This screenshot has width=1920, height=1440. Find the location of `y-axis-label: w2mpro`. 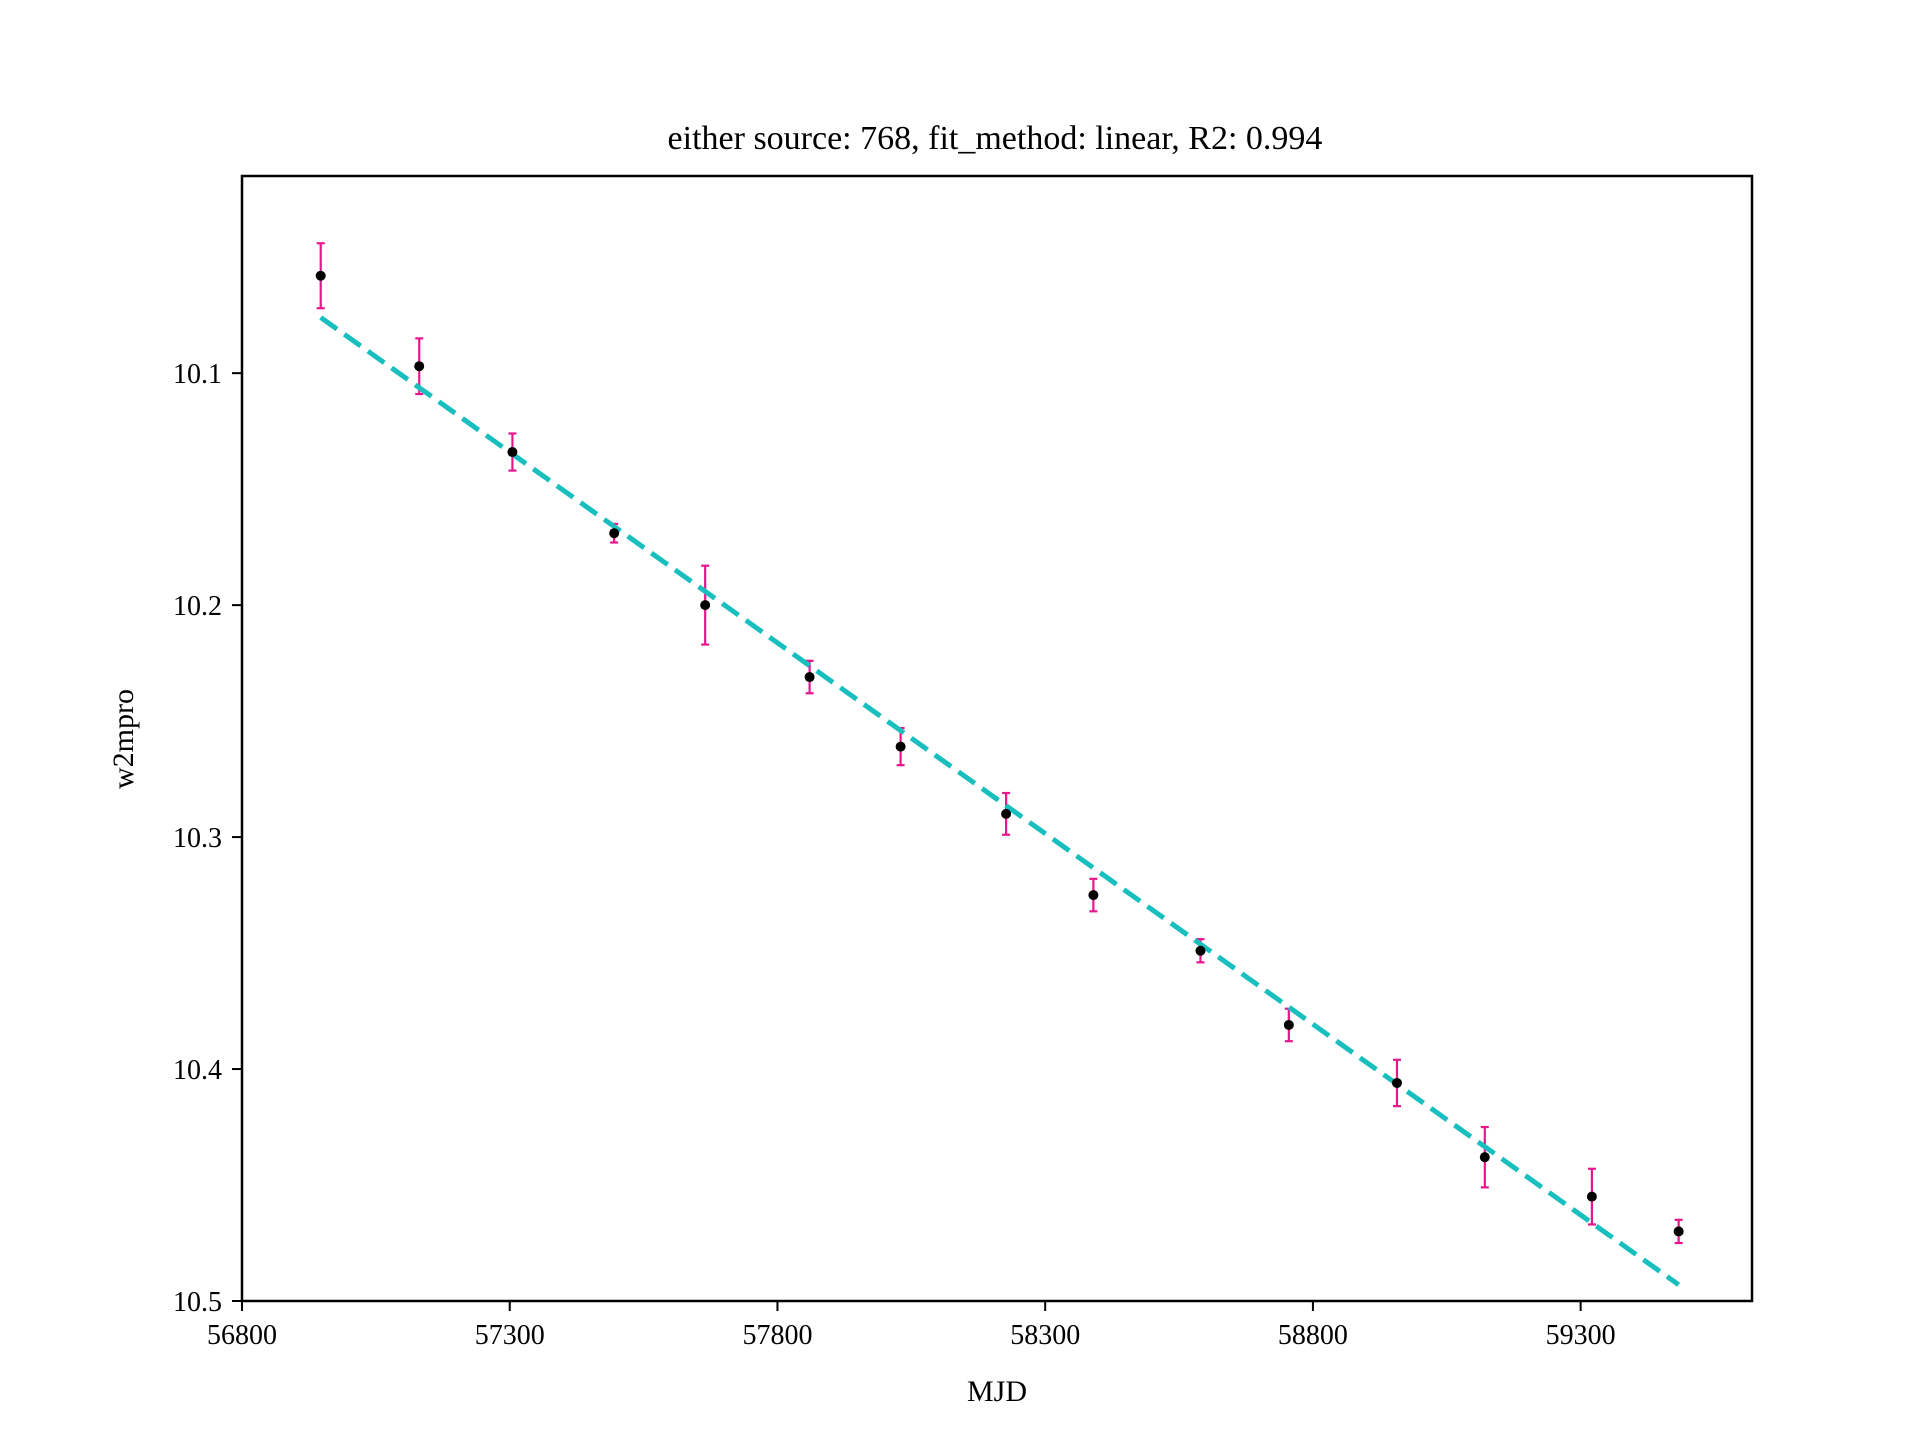

y-axis-label: w2mpro is located at coordinates (123, 739).